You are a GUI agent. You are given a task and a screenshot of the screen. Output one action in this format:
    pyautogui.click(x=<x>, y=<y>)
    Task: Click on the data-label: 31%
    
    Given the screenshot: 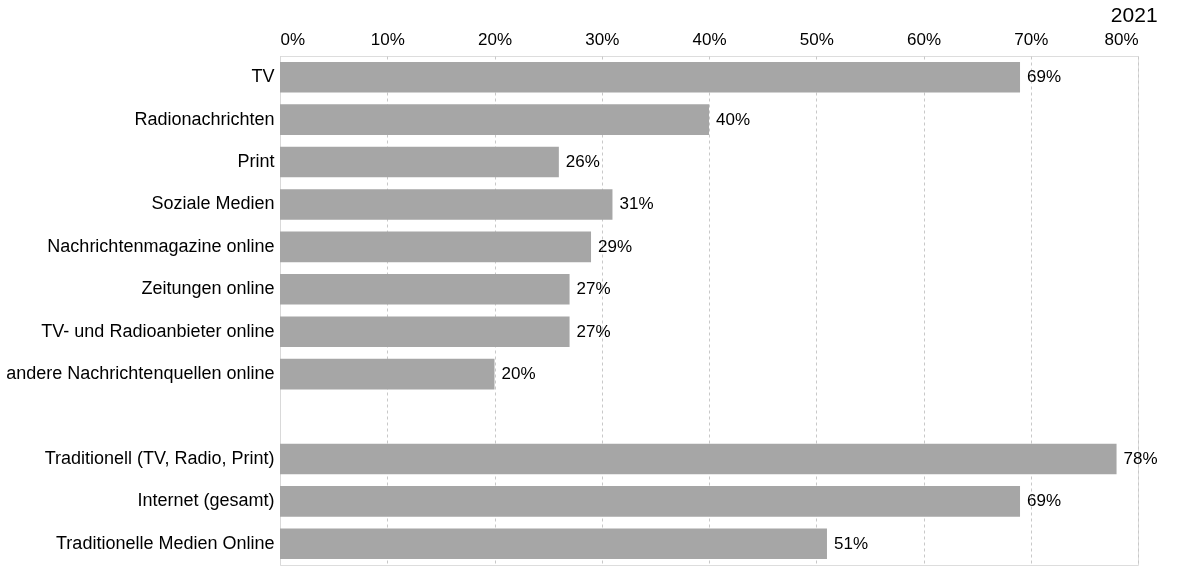 What is the action you would take?
    pyautogui.click(x=636, y=204)
    